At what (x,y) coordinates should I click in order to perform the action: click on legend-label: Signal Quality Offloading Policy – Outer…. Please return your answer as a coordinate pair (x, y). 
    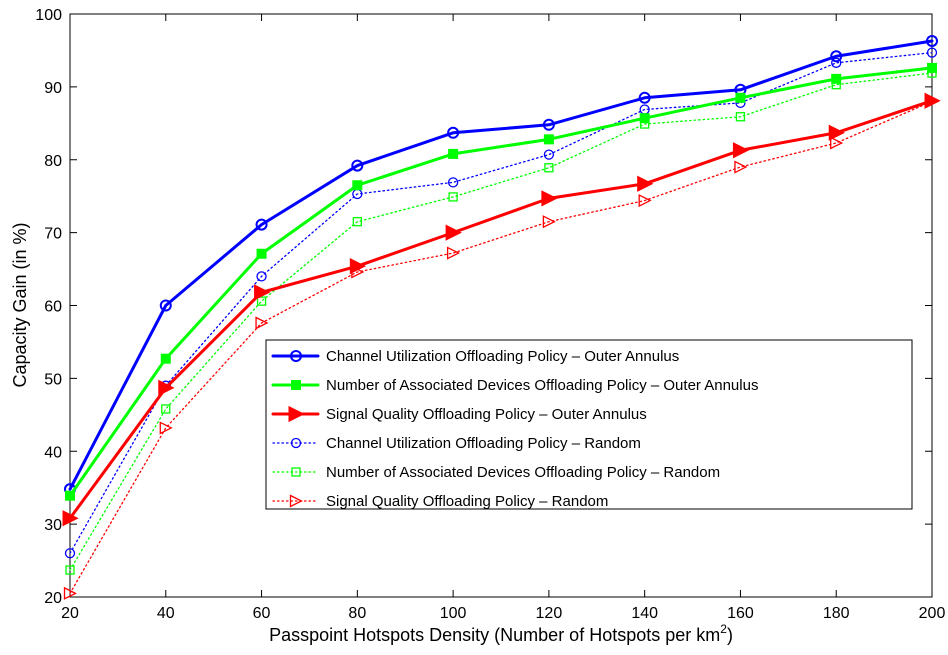
    Looking at the image, I should click on (486, 414).